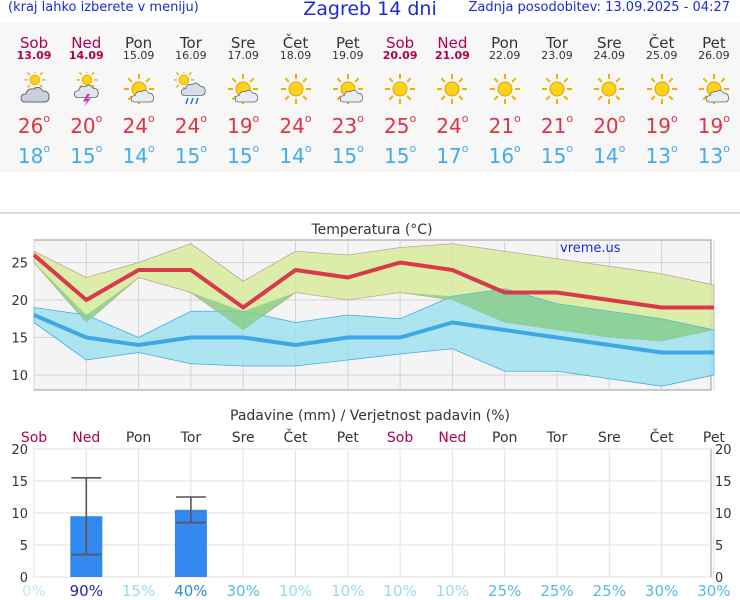 The image size is (740, 600). I want to click on precip-ytick-right: 10, so click(723, 514).